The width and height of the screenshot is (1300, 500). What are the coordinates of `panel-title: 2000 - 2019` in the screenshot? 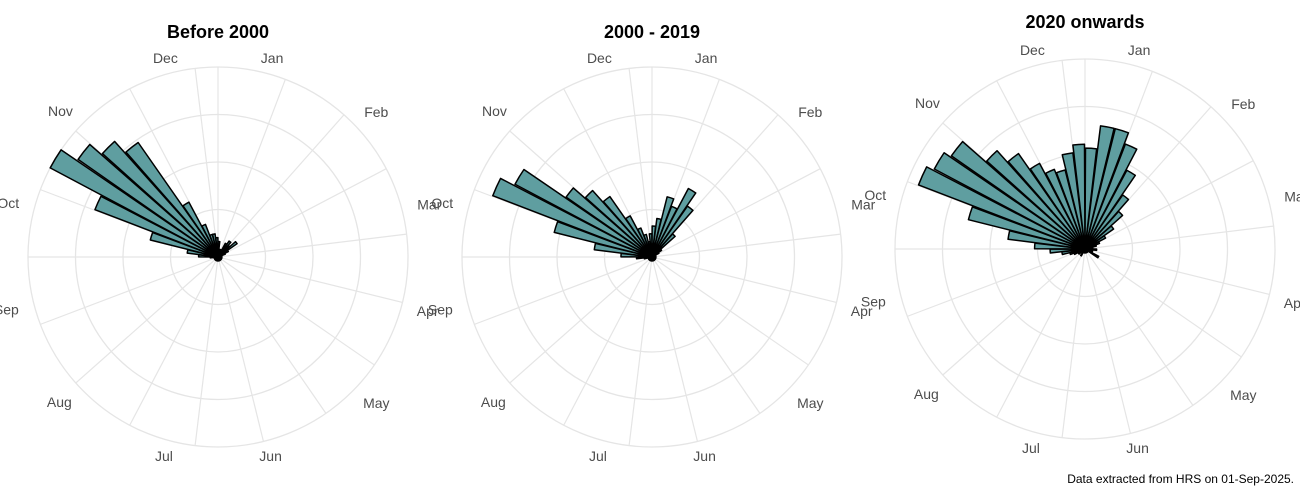 It's located at (652, 32).